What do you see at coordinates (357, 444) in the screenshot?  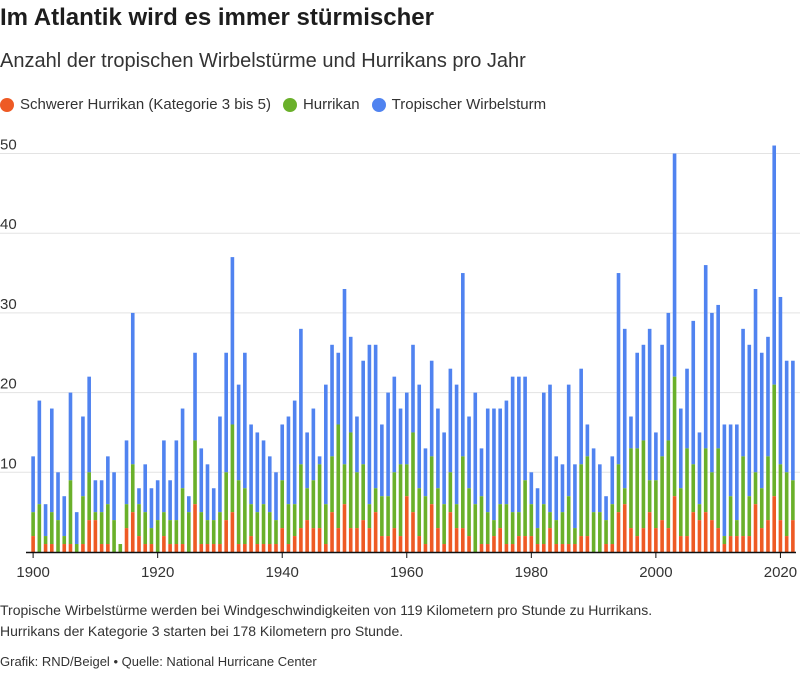 I see `bar-tropical-storm-1952` at bounding box center [357, 444].